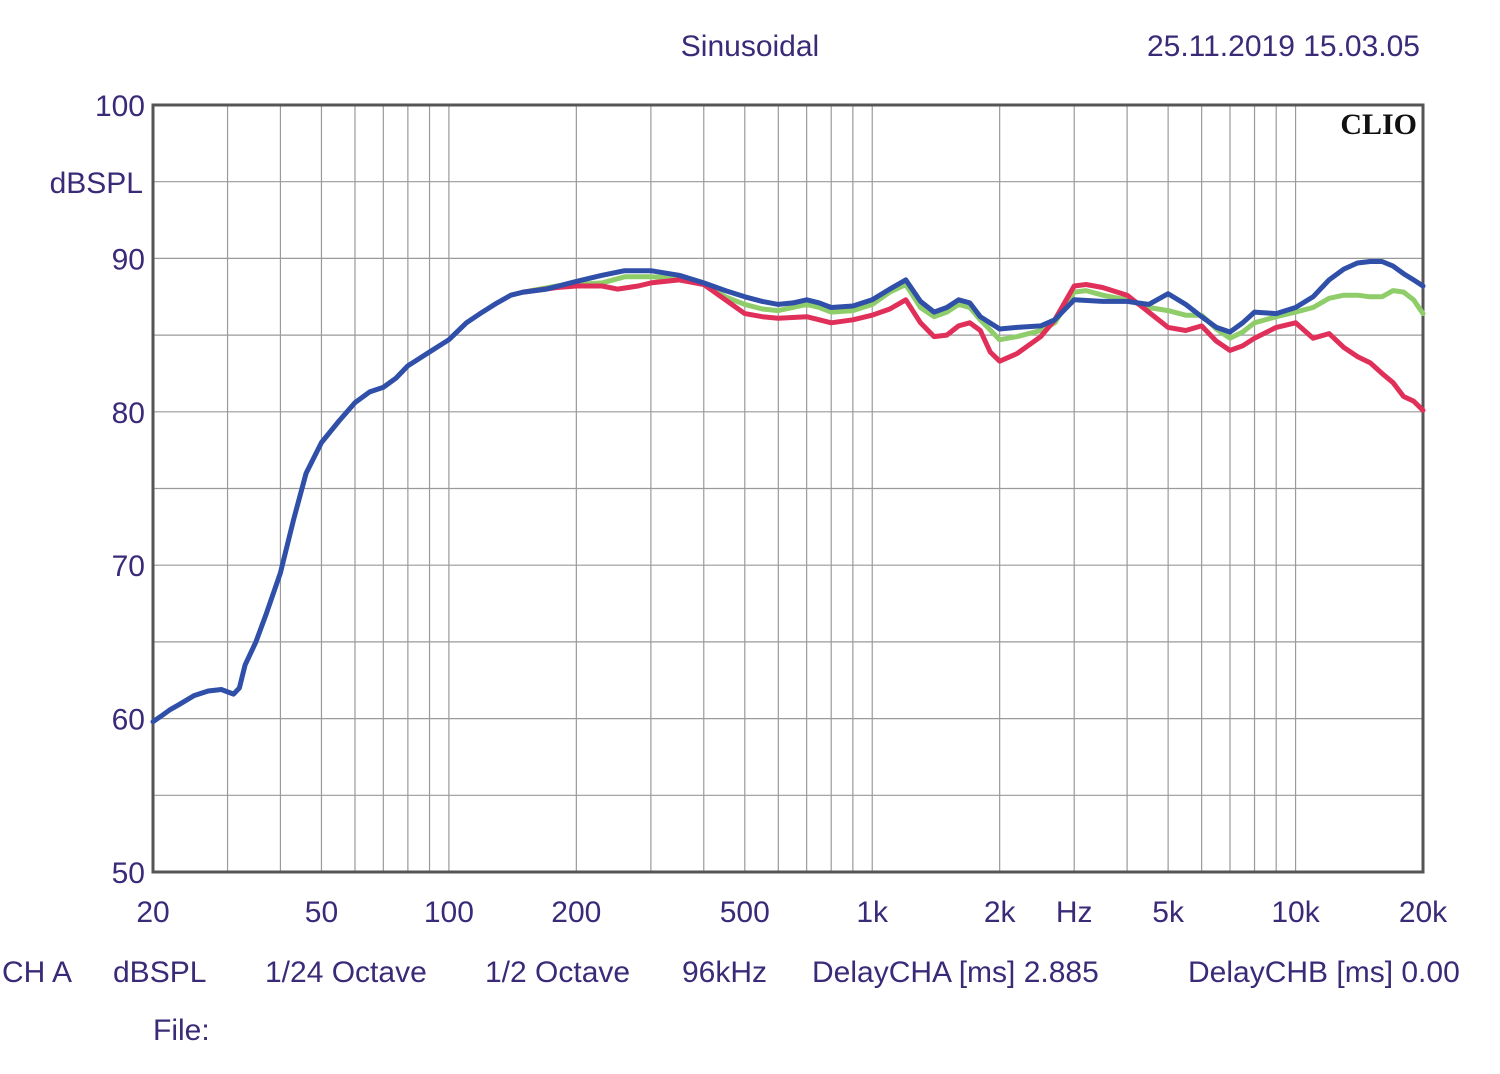 This screenshot has width=1500, height=1074. Describe the element at coordinates (96, 183) in the screenshot. I see `y-axis-unit-label: dBSPL` at that location.